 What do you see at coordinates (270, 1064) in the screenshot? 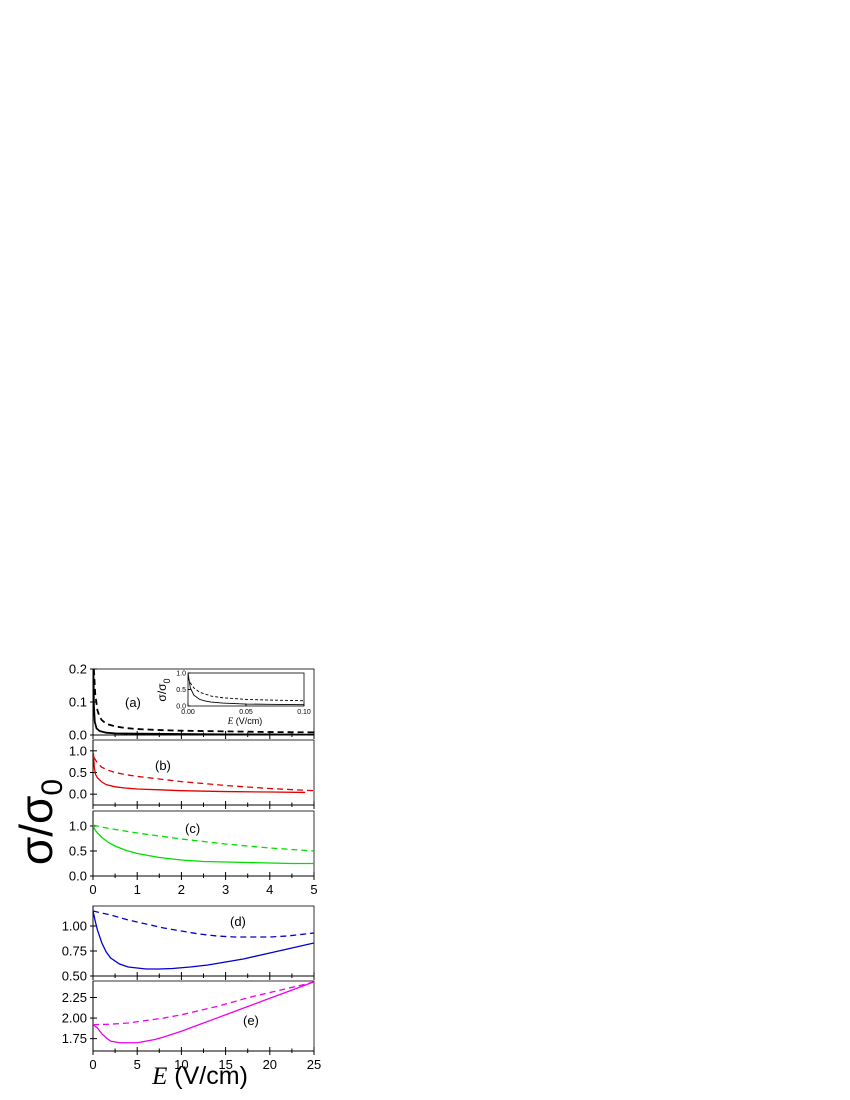
I see `panel-e-xtick-label: 20` at bounding box center [270, 1064].